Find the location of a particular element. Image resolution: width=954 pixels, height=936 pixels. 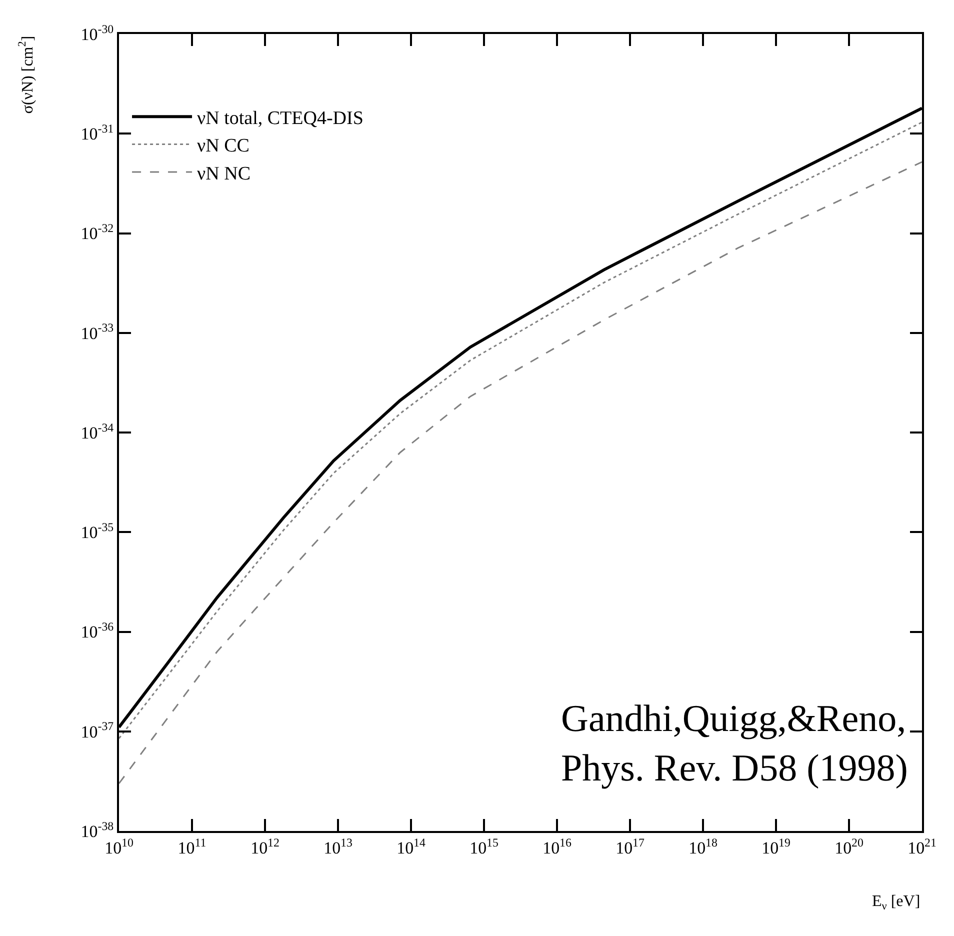

x-tick-label: 10$^{11}$ is located at coordinates (192, 846).